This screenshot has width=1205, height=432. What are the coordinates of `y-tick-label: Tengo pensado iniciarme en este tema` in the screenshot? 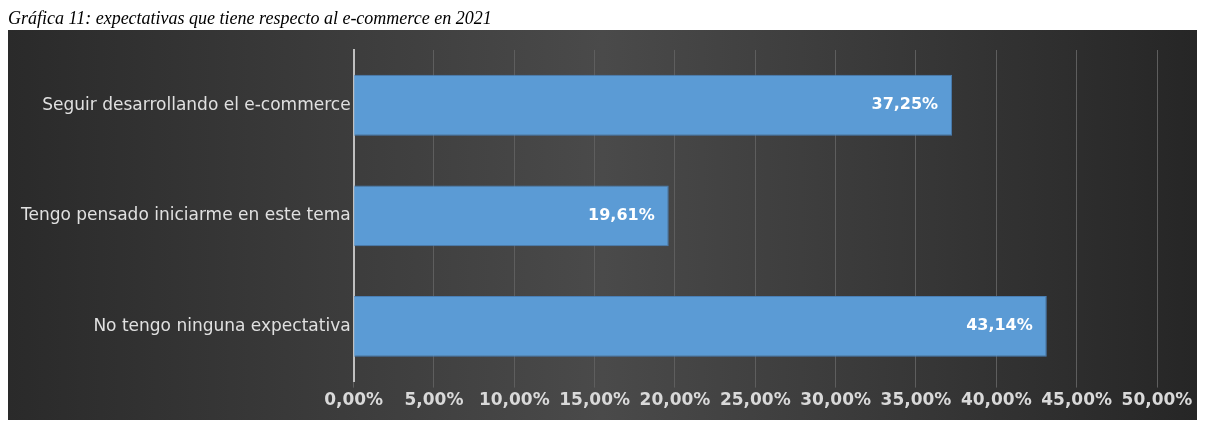 It's located at (185, 214).